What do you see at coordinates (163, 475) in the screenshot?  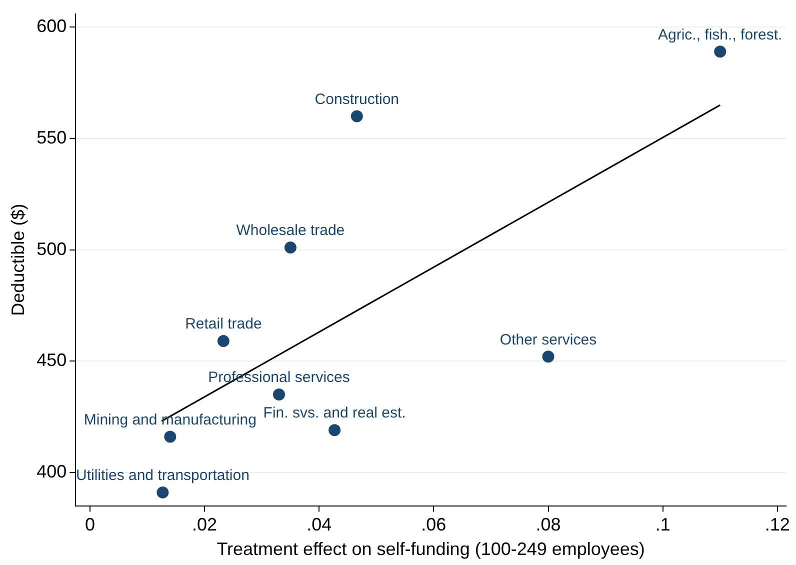 I see `annotation: Utilities and transportation` at bounding box center [163, 475].